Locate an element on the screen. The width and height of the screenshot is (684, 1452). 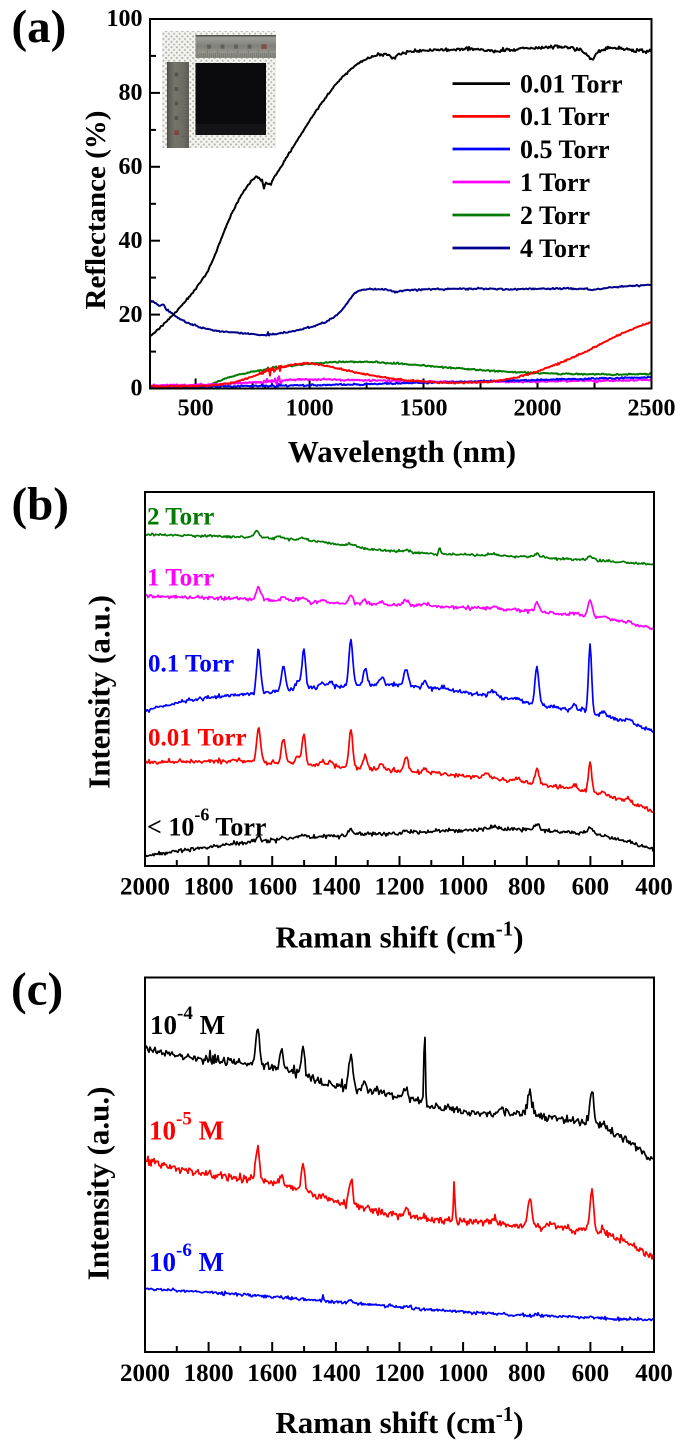
svg-text: 0 is located at coordinates (137, 389).